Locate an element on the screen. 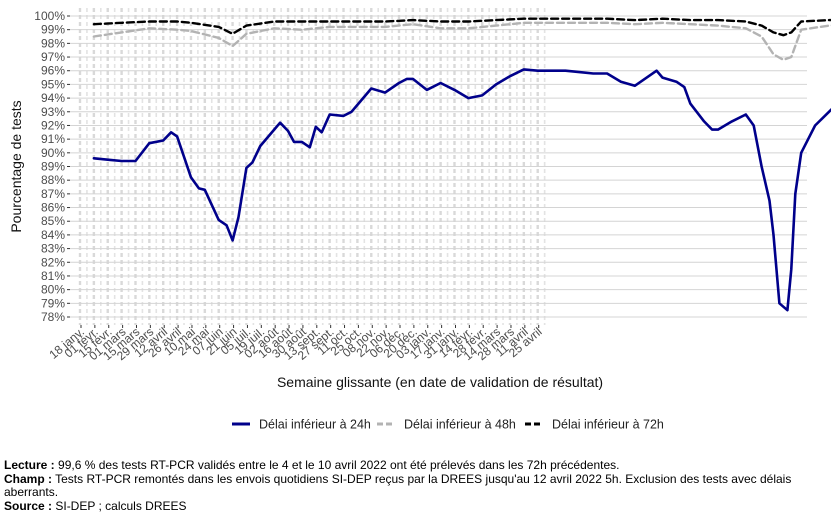 The image size is (831, 523). y-tick-label: 99% is located at coordinates (53, 30).